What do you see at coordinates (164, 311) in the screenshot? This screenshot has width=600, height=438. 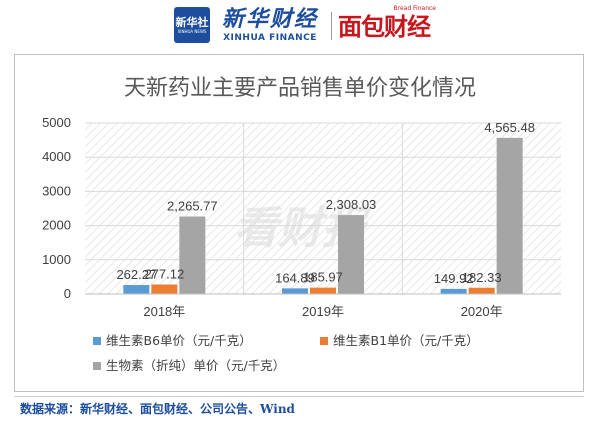 I see `x-tick-label: 2018年` at bounding box center [164, 311].